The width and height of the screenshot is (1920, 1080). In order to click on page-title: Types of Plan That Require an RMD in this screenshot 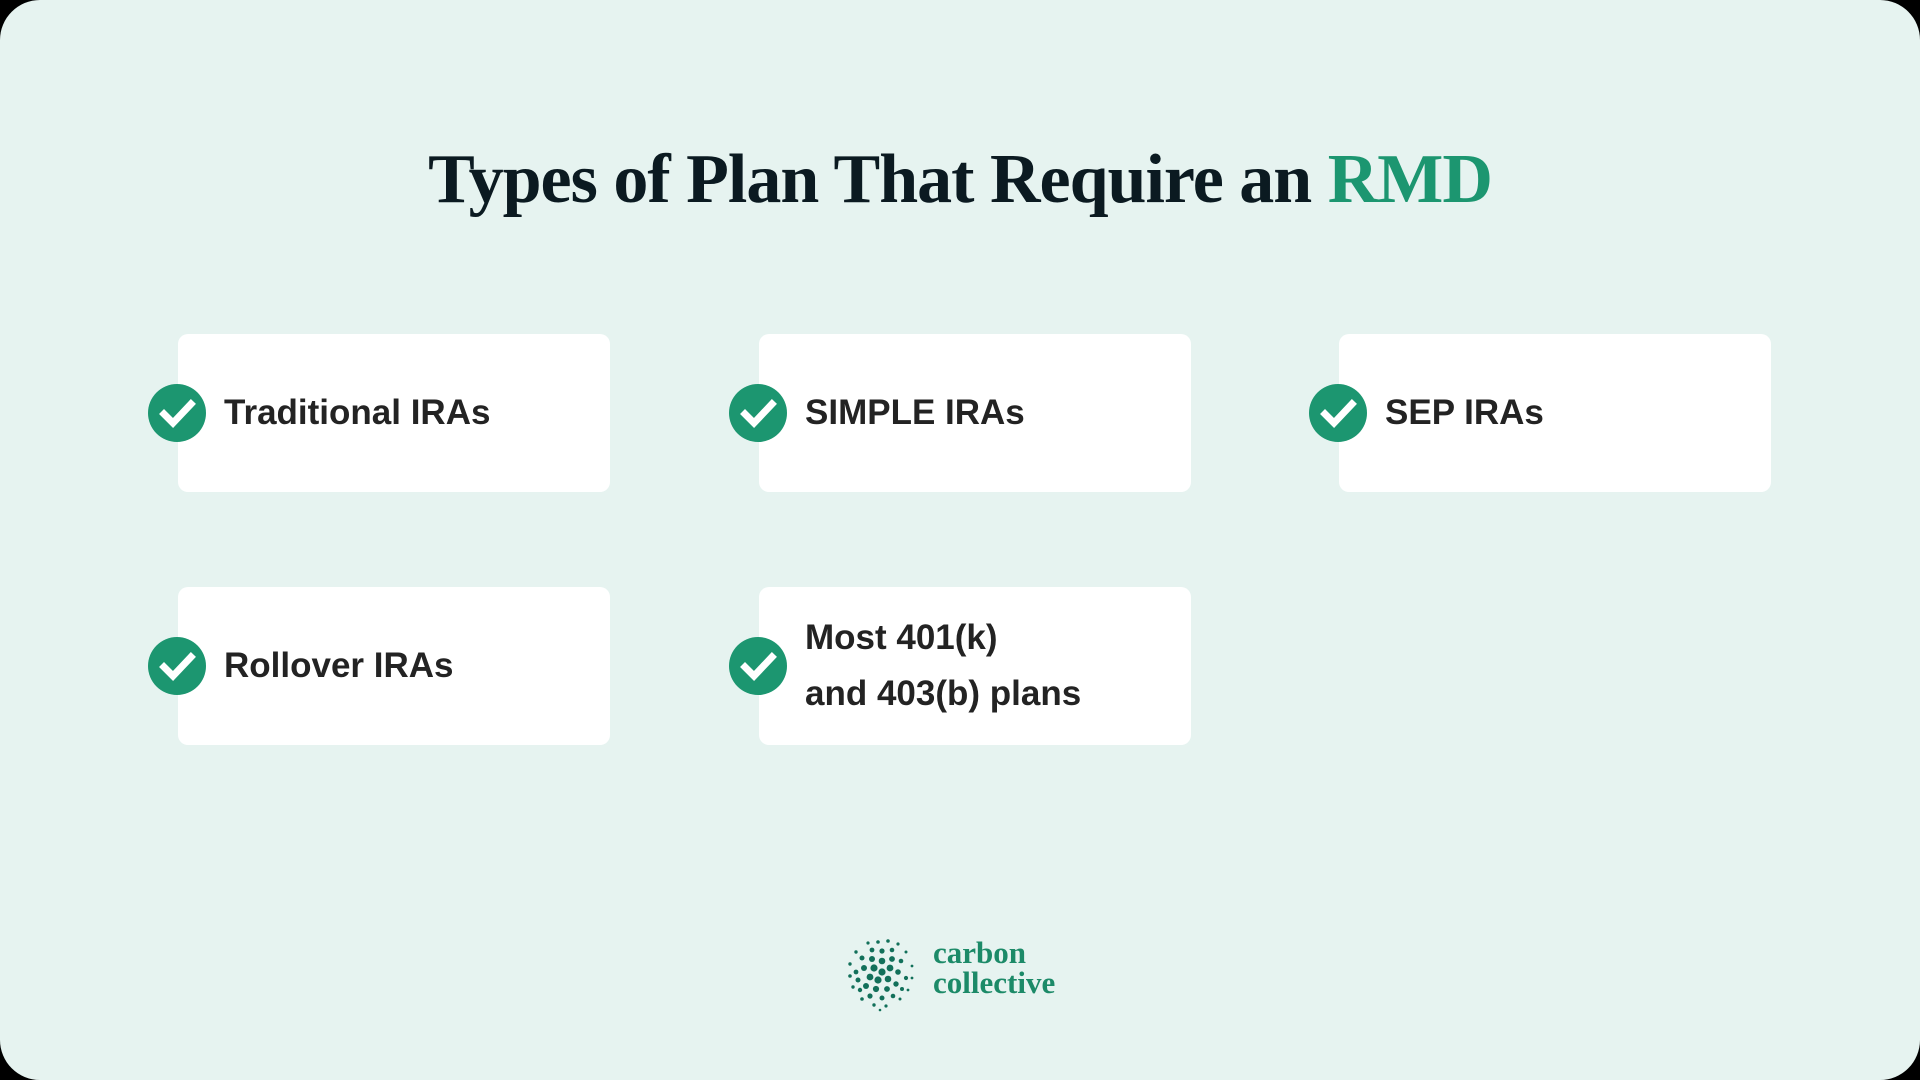, I will do `click(960, 180)`.